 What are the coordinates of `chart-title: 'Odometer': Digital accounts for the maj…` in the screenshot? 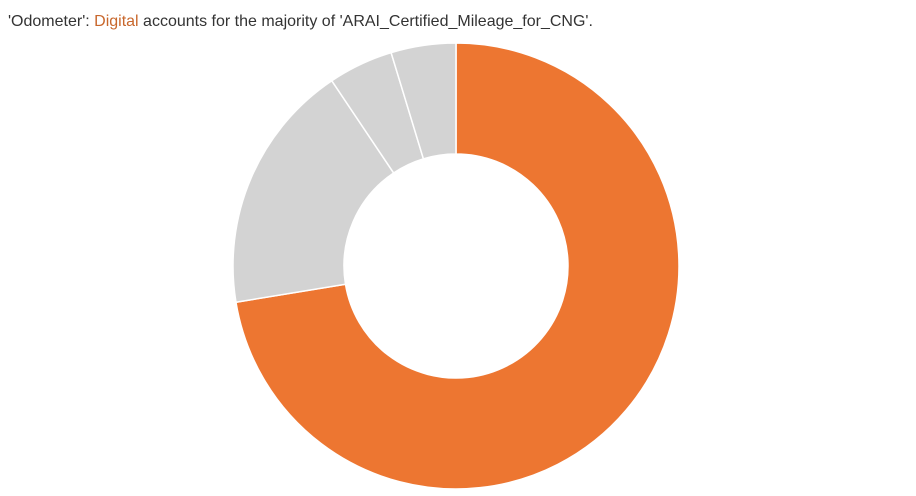 It's located at (300, 22).